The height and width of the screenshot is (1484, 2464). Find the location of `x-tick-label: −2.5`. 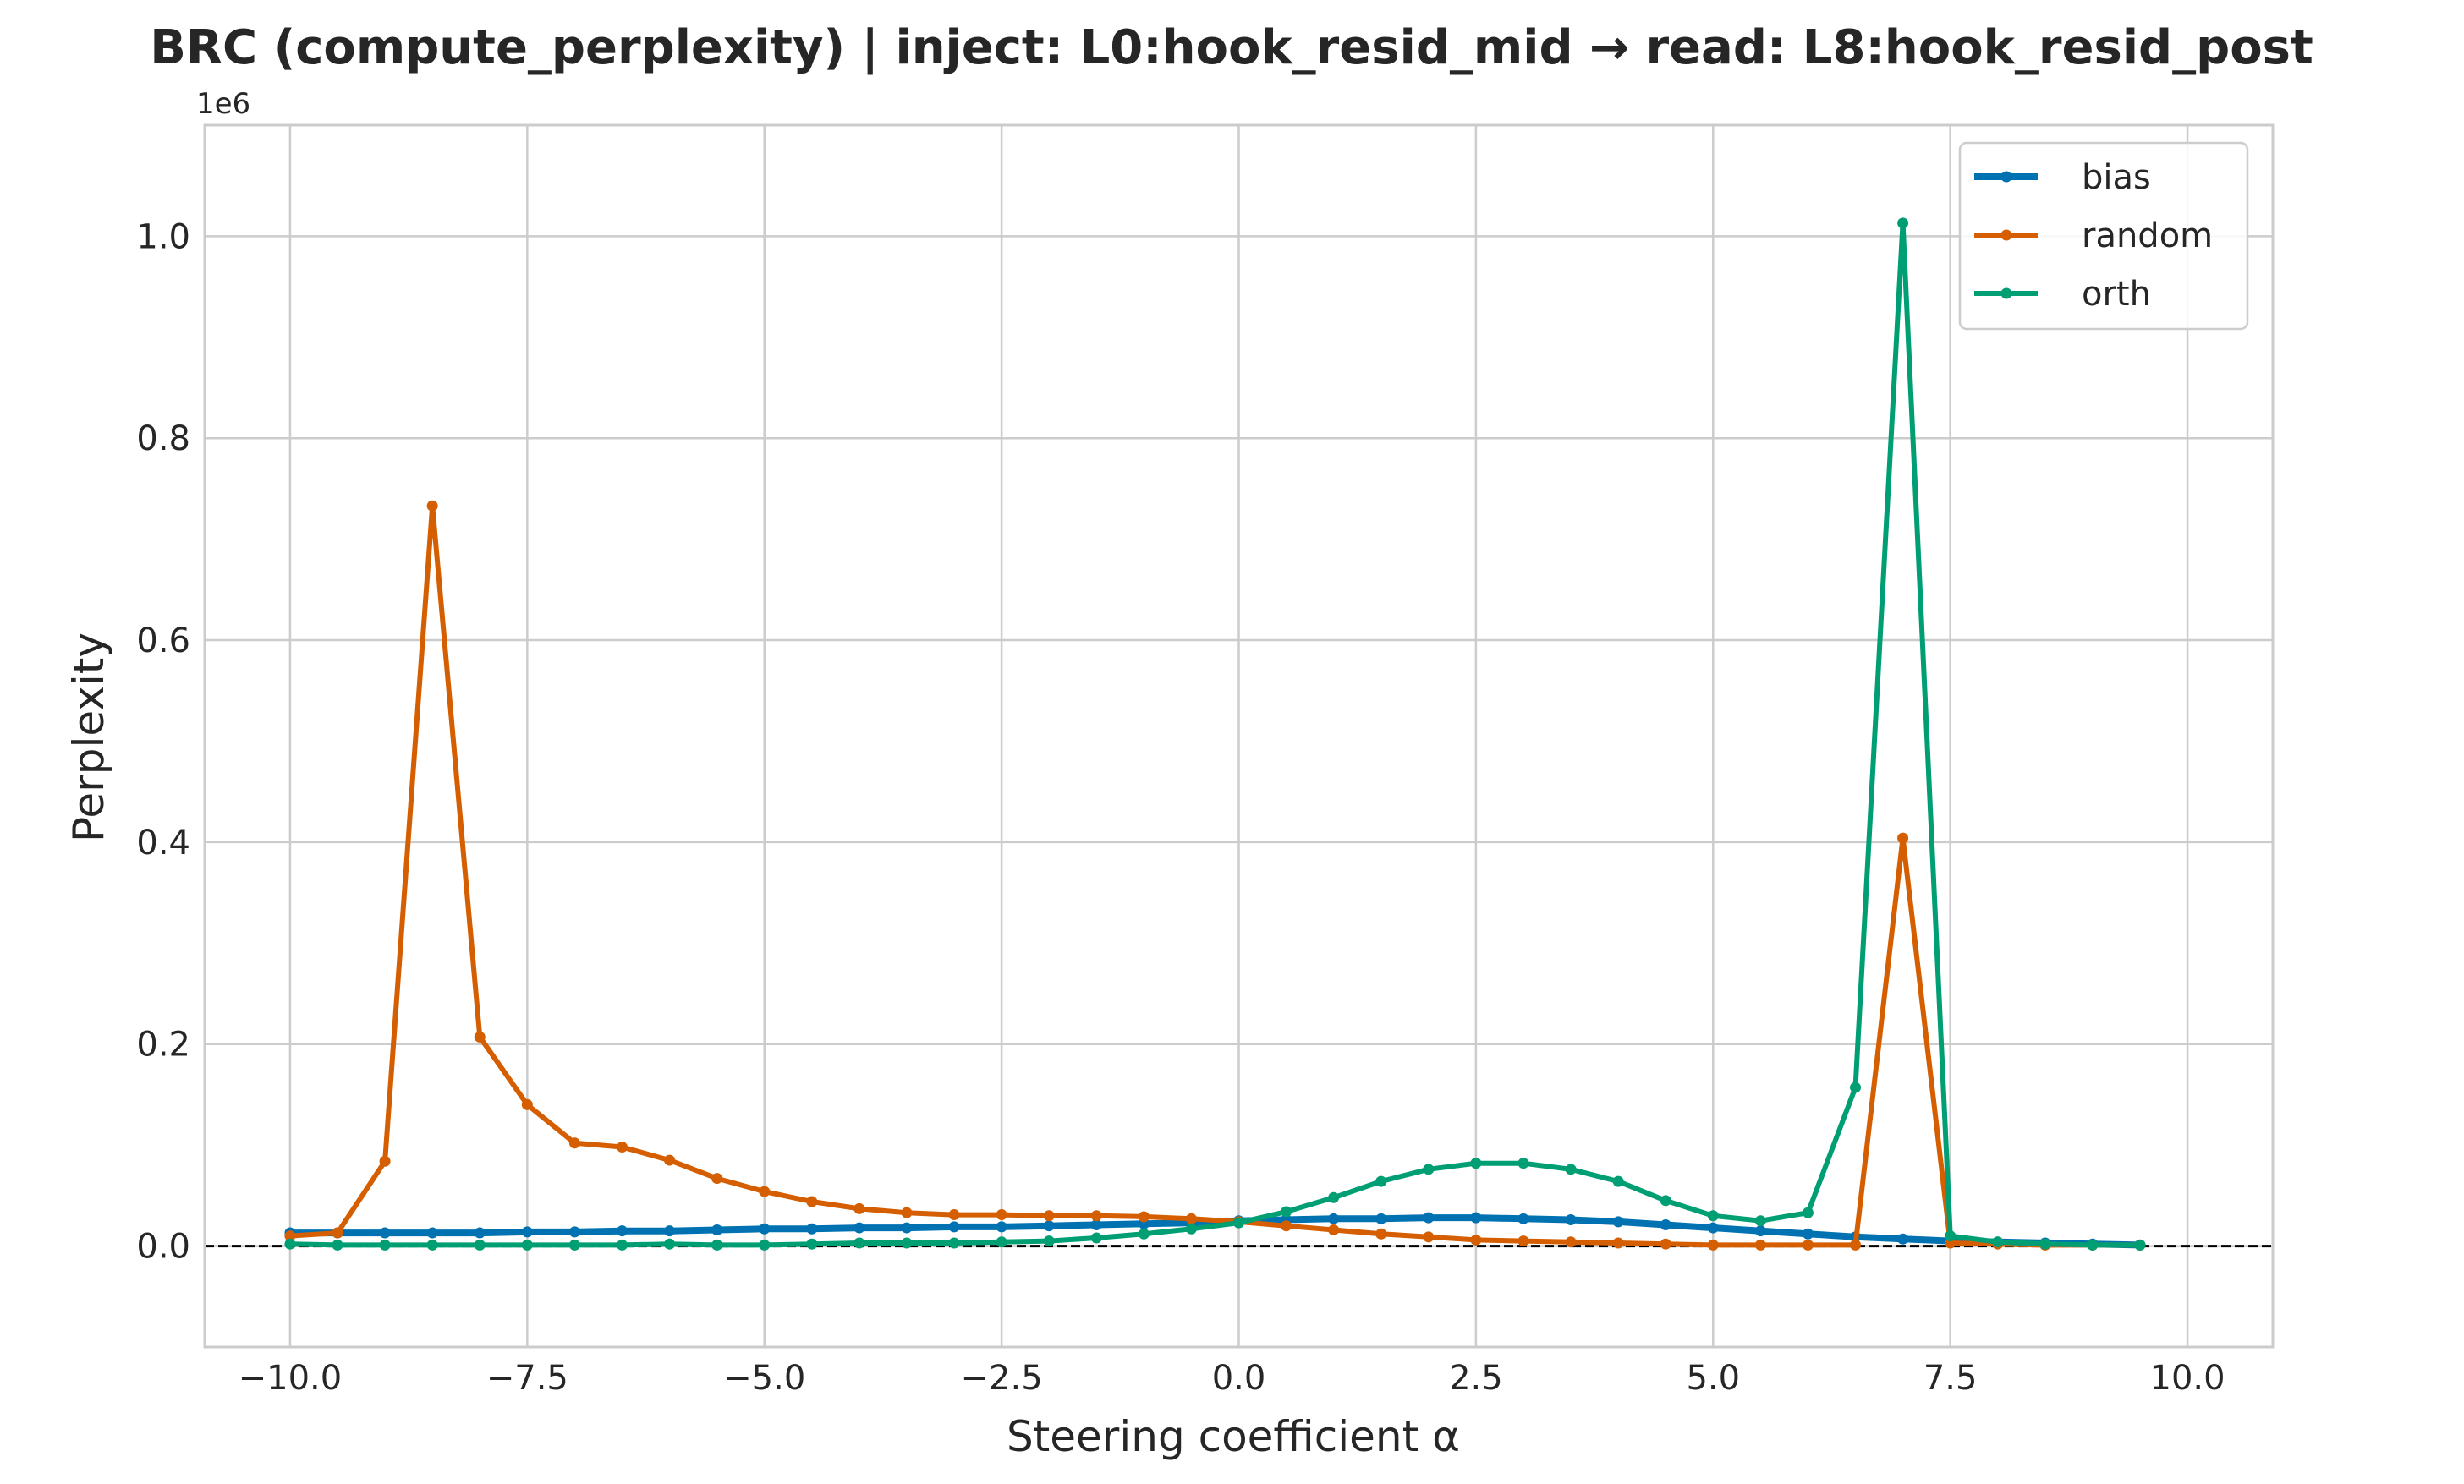

x-tick-label: −2.5 is located at coordinates (1002, 1378).